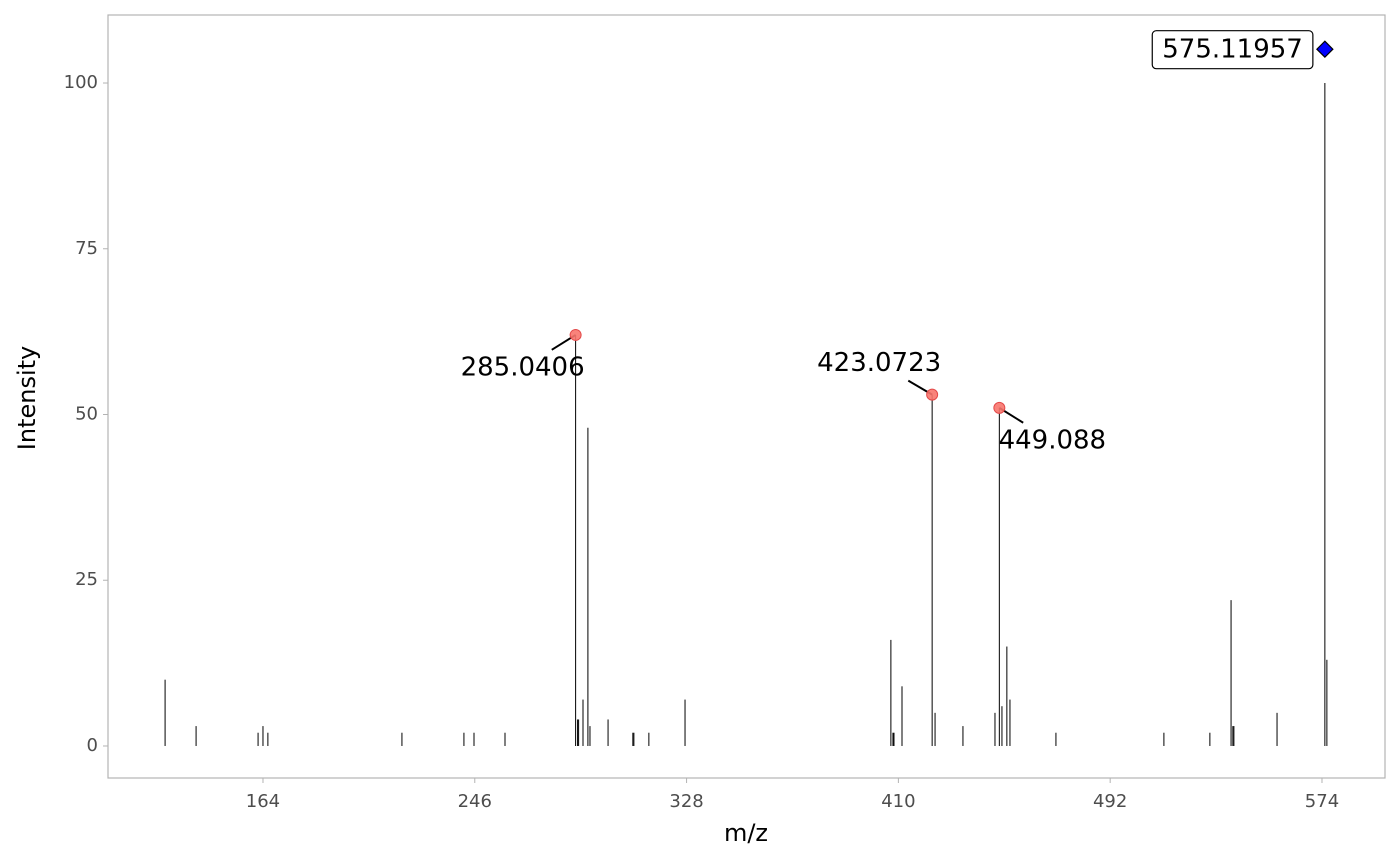 This screenshot has height=865, width=1400. What do you see at coordinates (263, 801) in the screenshot?
I see `x-tick-label: 164` at bounding box center [263, 801].